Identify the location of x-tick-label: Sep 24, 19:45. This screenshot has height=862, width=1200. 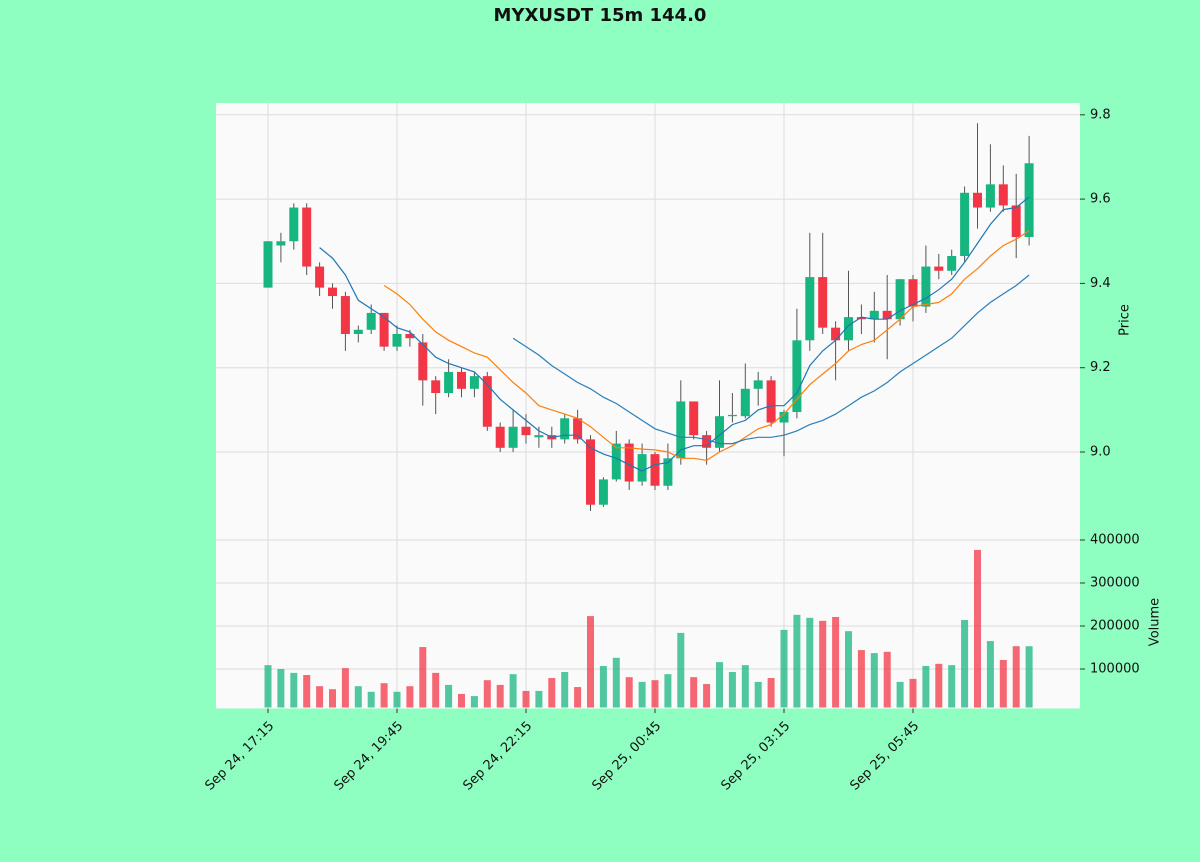
(368, 756).